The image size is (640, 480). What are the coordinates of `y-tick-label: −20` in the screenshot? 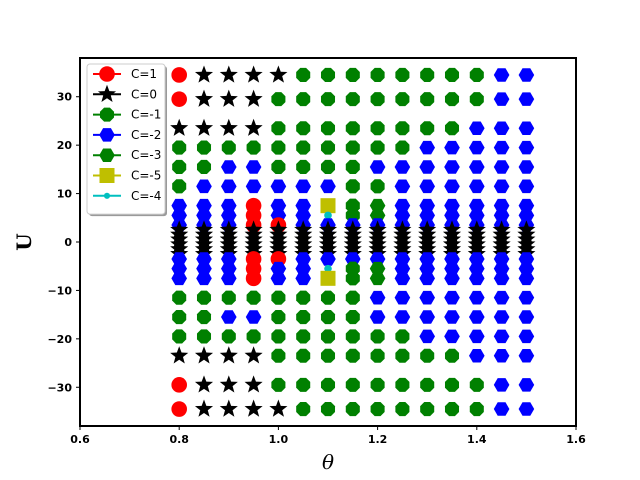 It's located at (59, 339).